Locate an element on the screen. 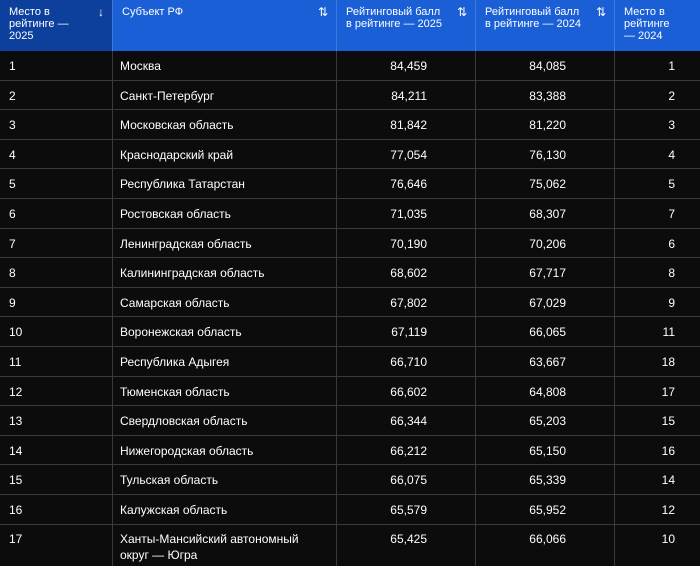 This screenshot has width=700, height=566. column-header-label: Рейтинговый балл в рейтинге — 2024 is located at coordinates (533, 18).